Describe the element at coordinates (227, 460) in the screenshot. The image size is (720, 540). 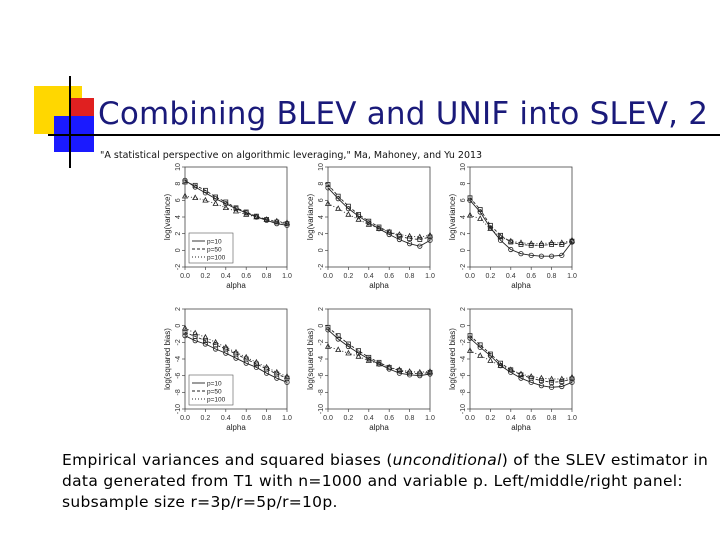
I see `caption-part-1: Empirical variances and squared biases (` at that location.